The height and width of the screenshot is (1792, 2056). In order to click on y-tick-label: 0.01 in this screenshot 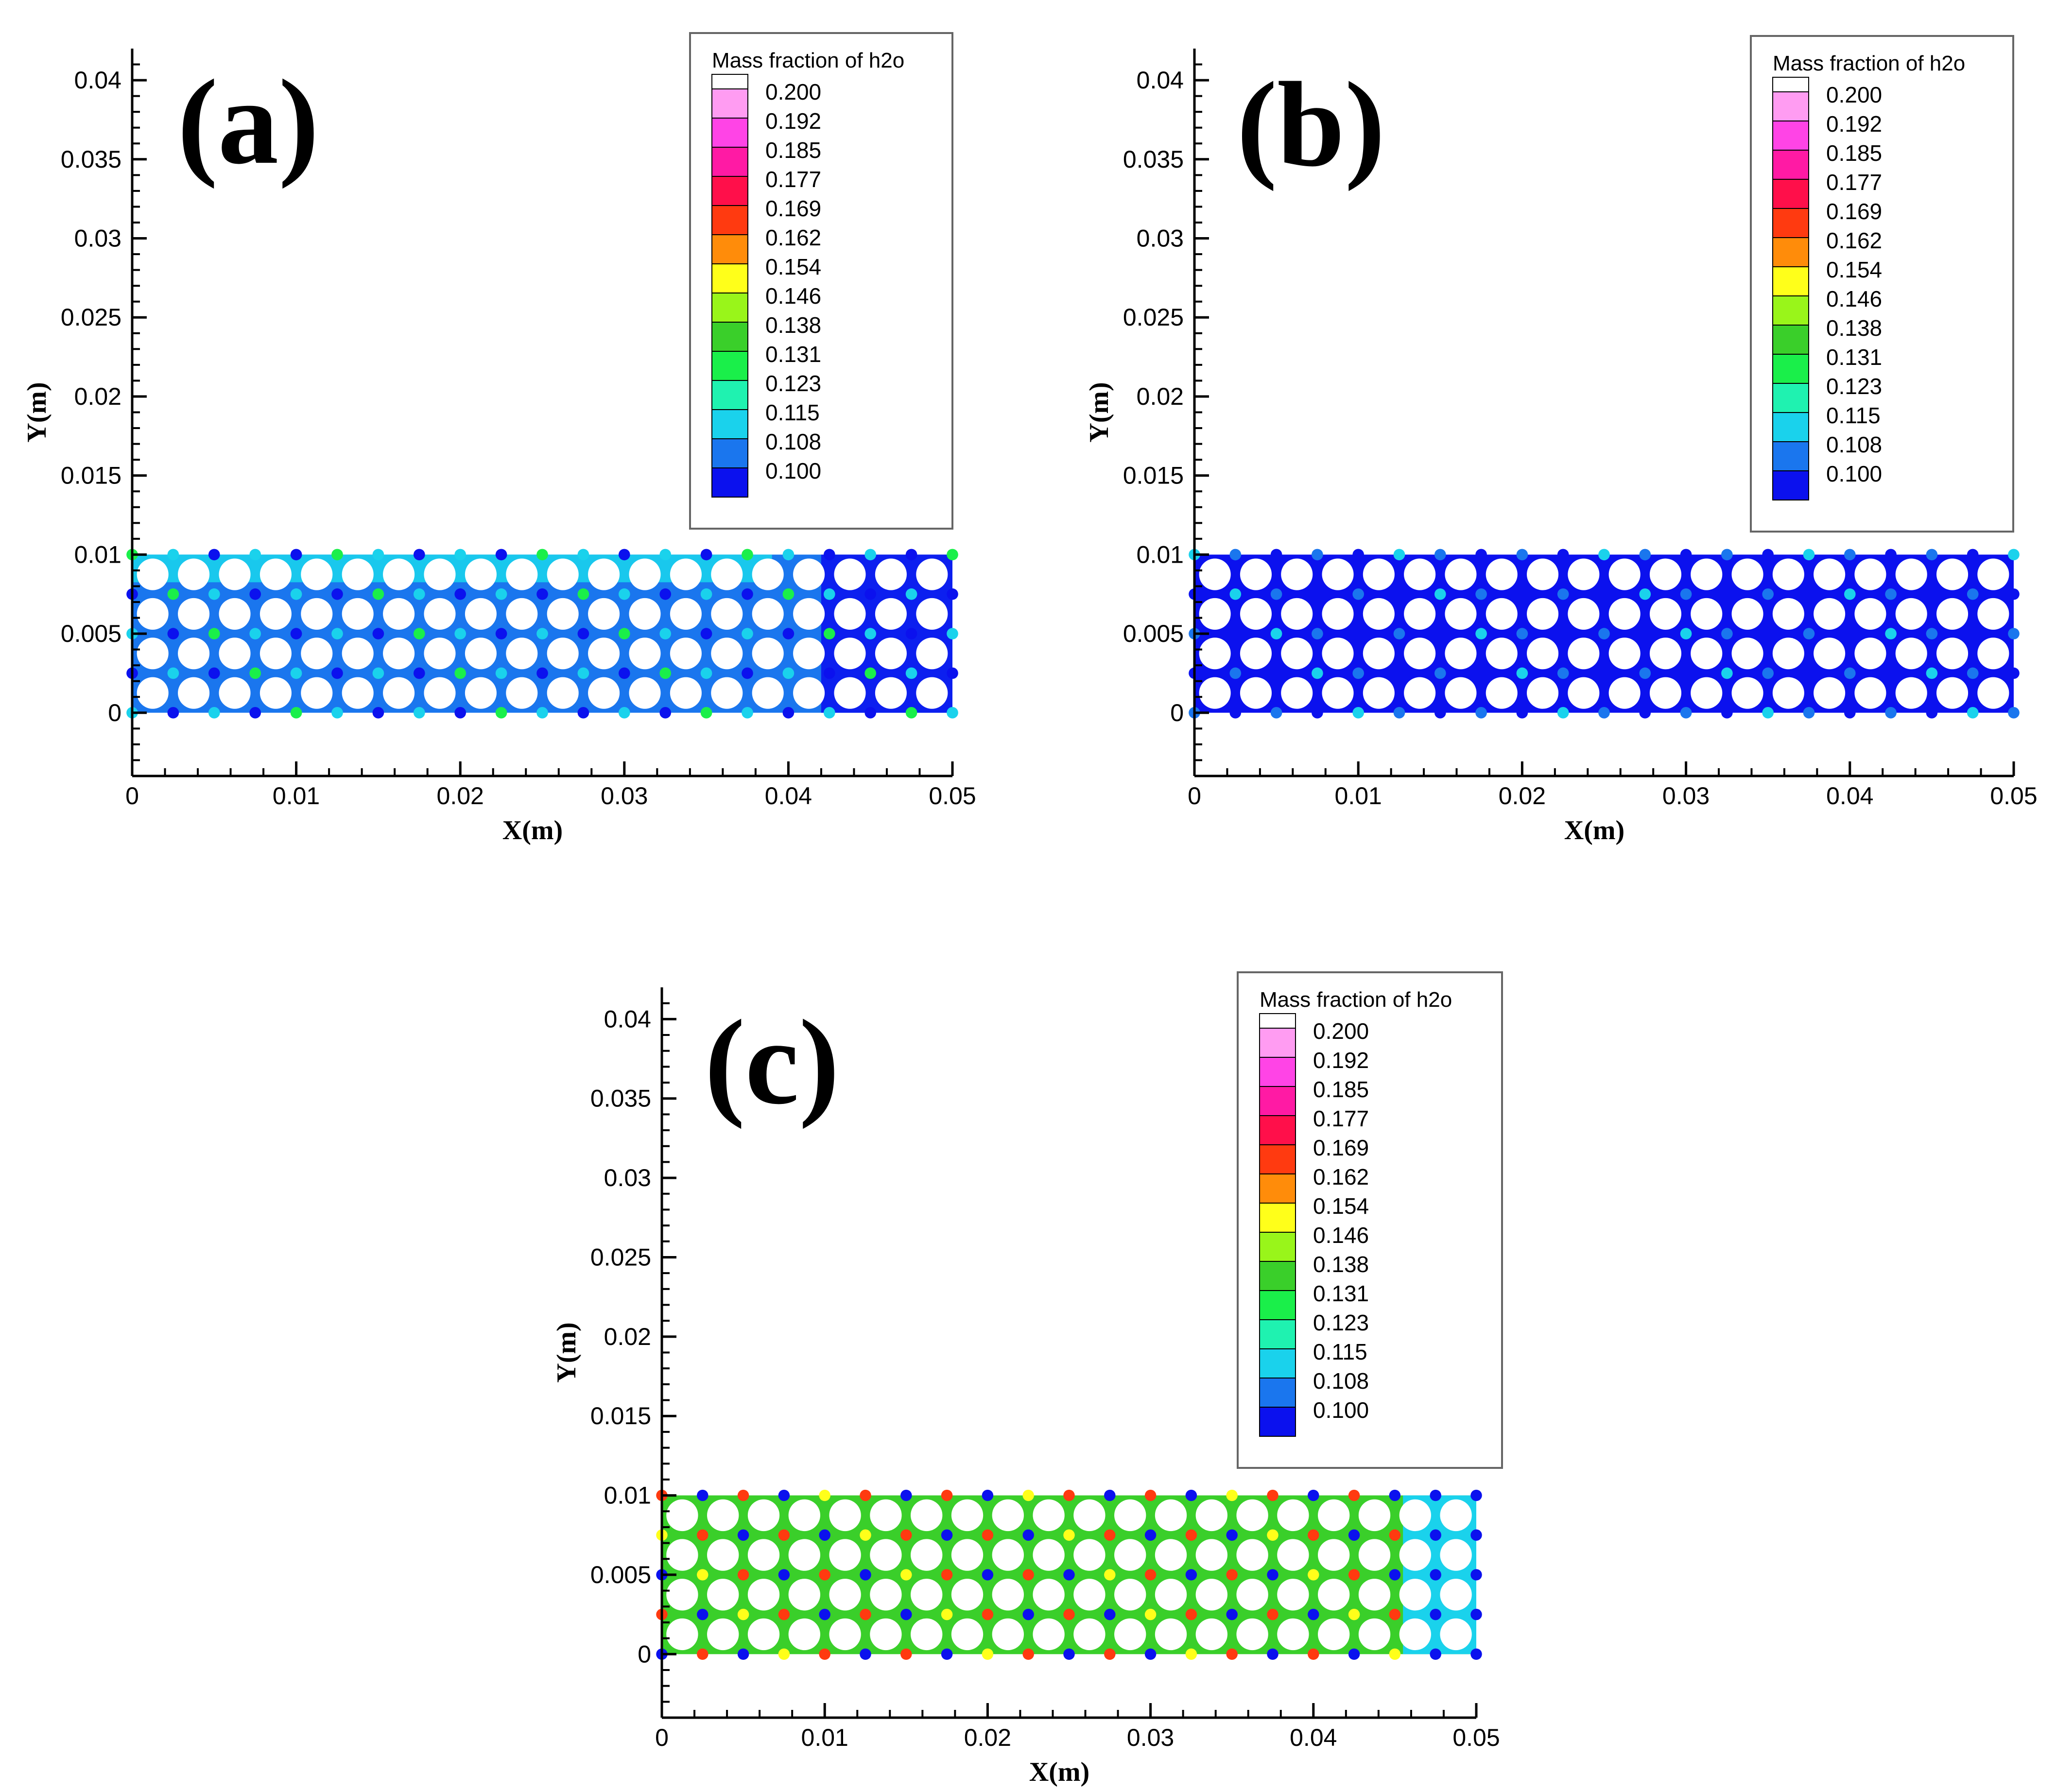, I will do `click(1160, 554)`.